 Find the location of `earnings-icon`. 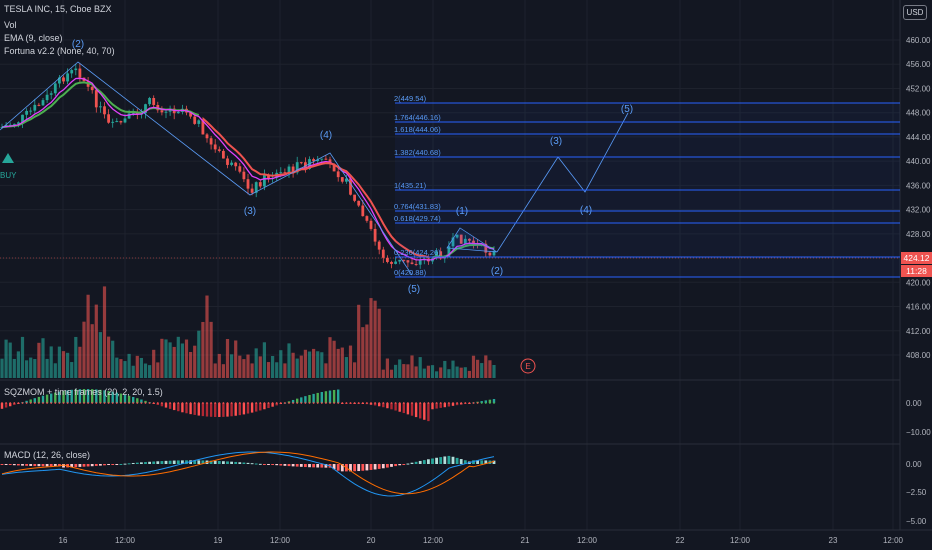

earnings-icon is located at coordinates (528, 366).